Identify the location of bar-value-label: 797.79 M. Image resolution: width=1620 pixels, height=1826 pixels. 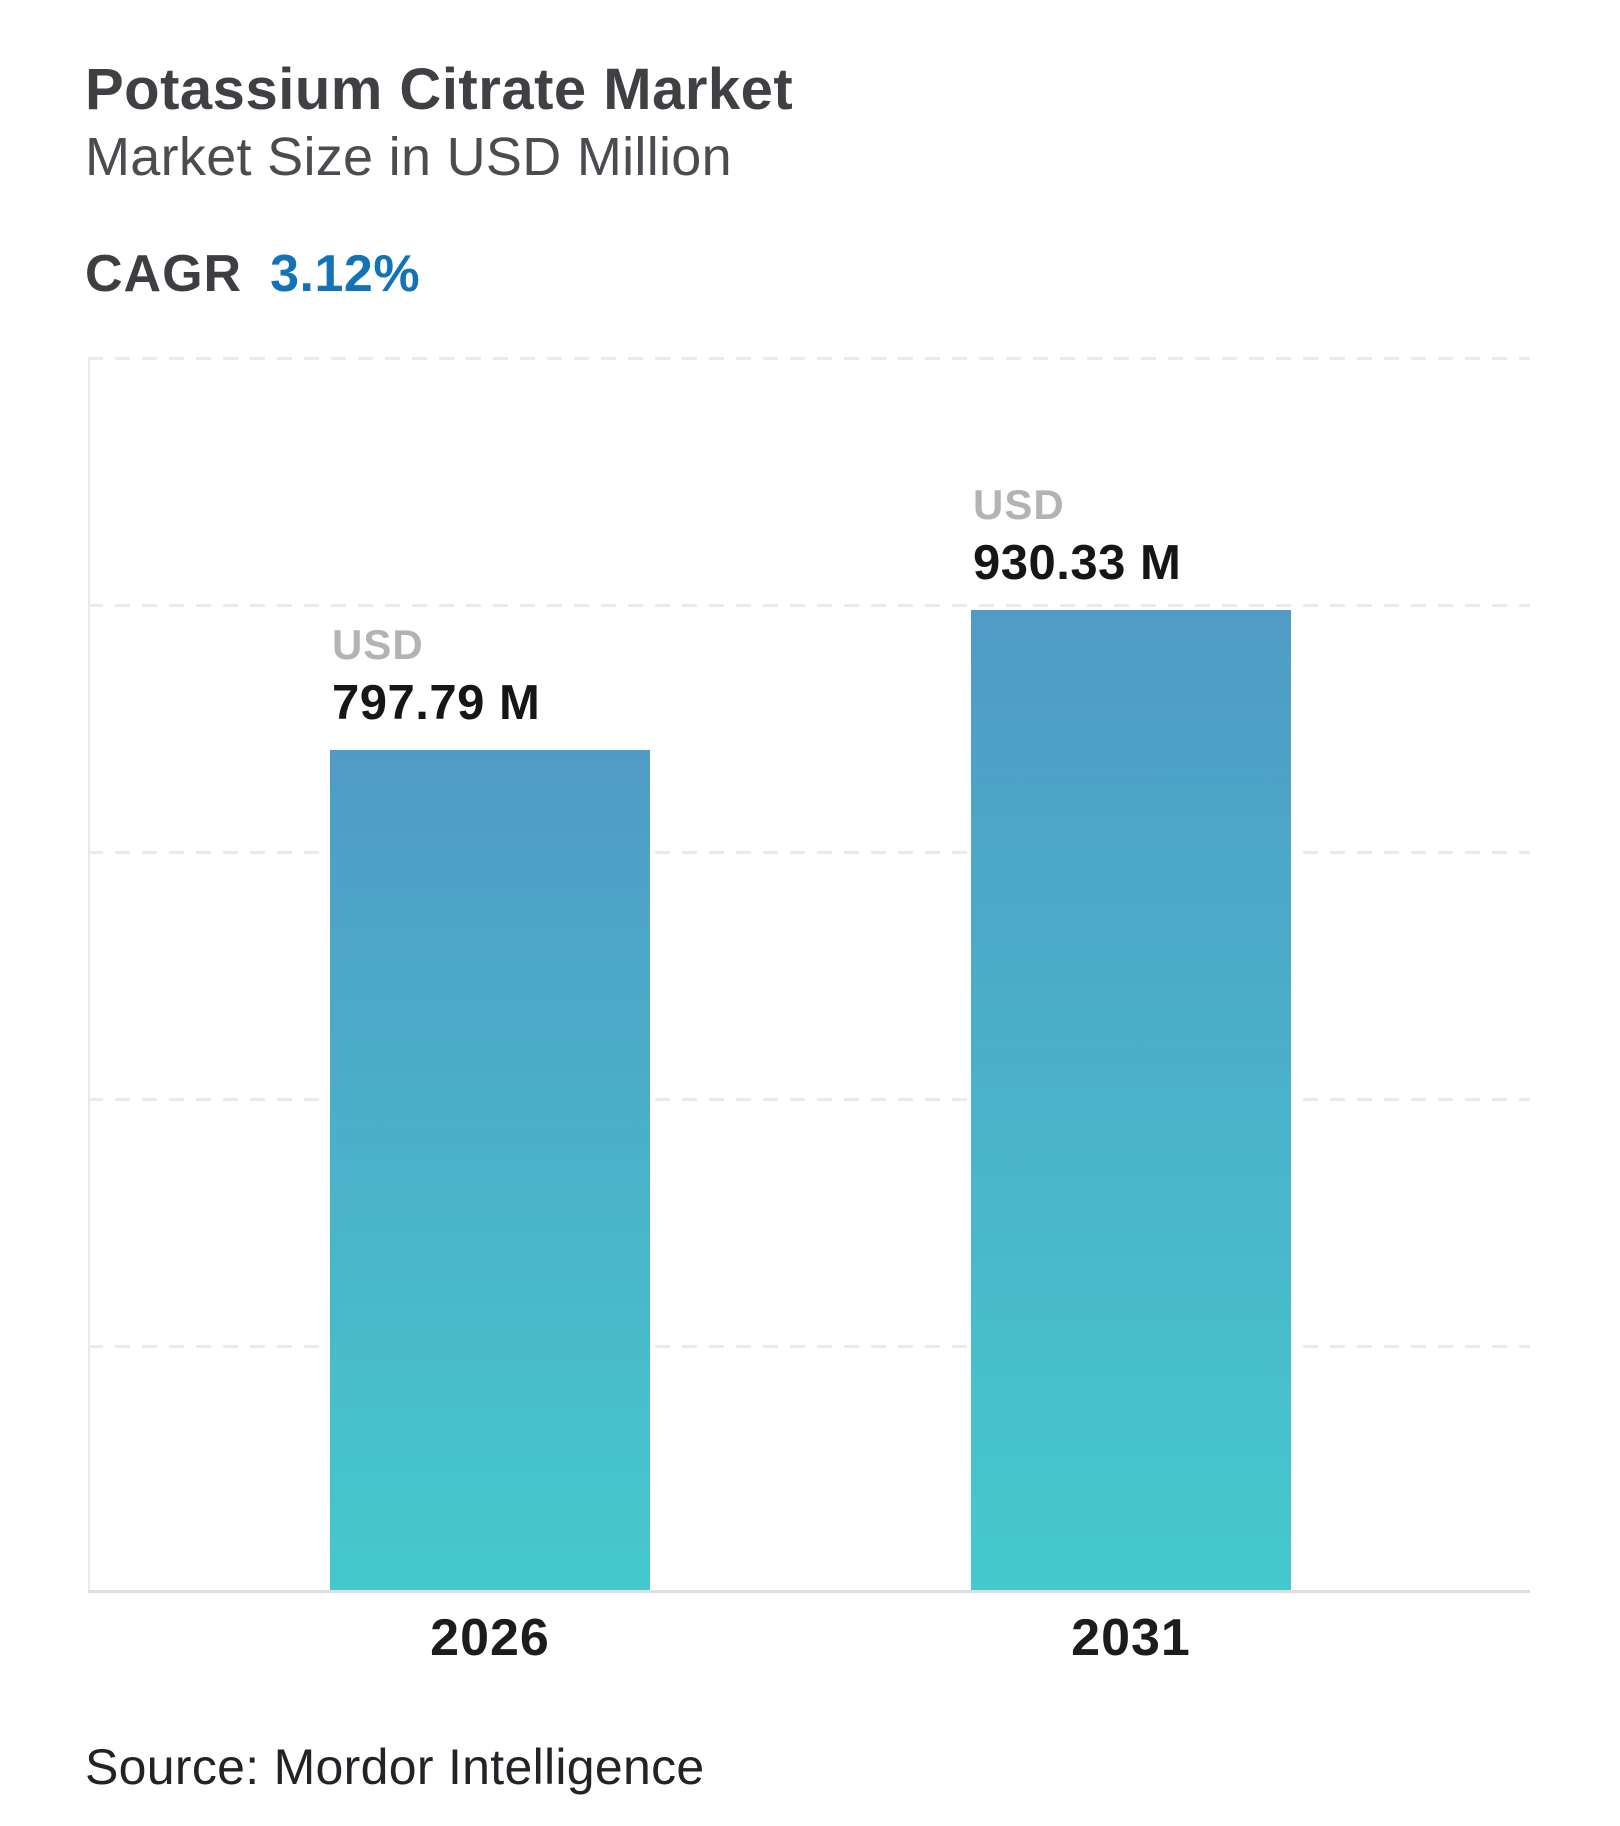
(436, 702).